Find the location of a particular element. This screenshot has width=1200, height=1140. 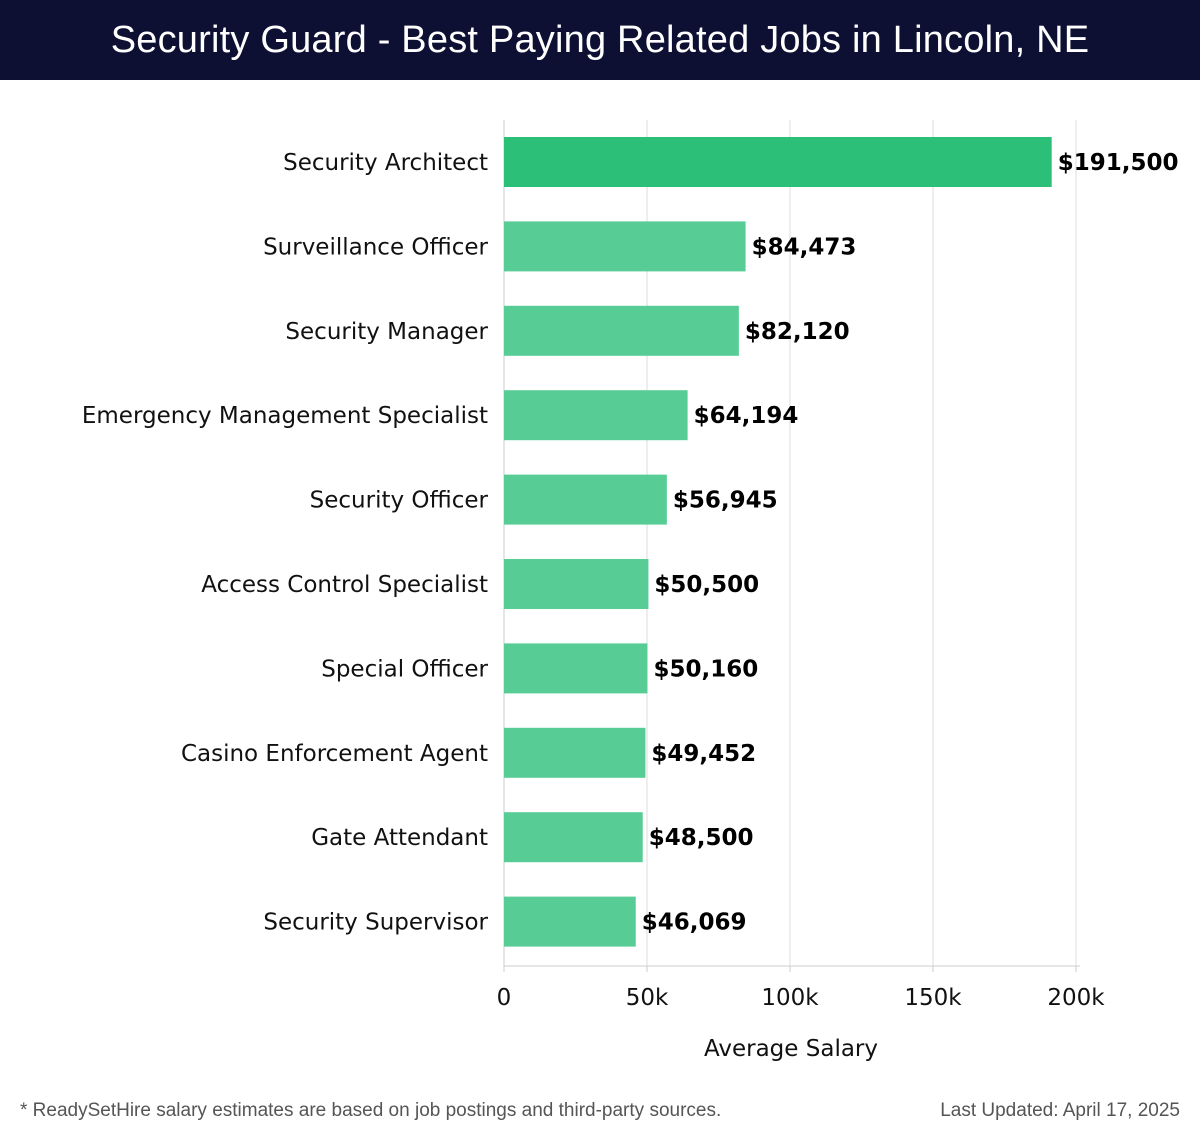

value-label-3: $64,194 is located at coordinates (746, 416).